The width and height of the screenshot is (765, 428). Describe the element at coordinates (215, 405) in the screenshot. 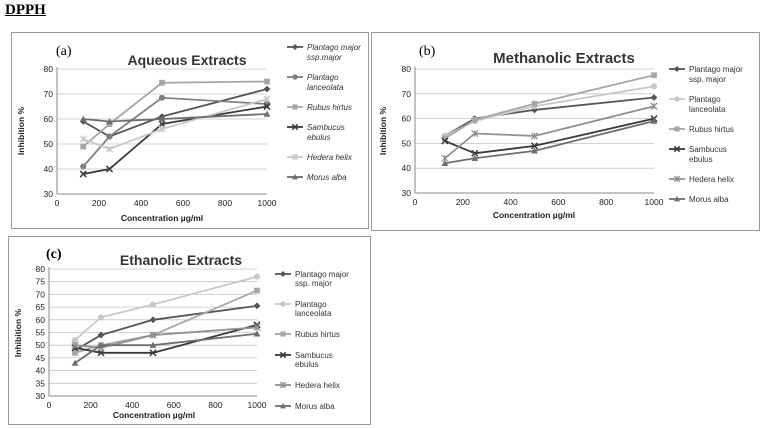

I see `x-tick-label: 800` at that location.